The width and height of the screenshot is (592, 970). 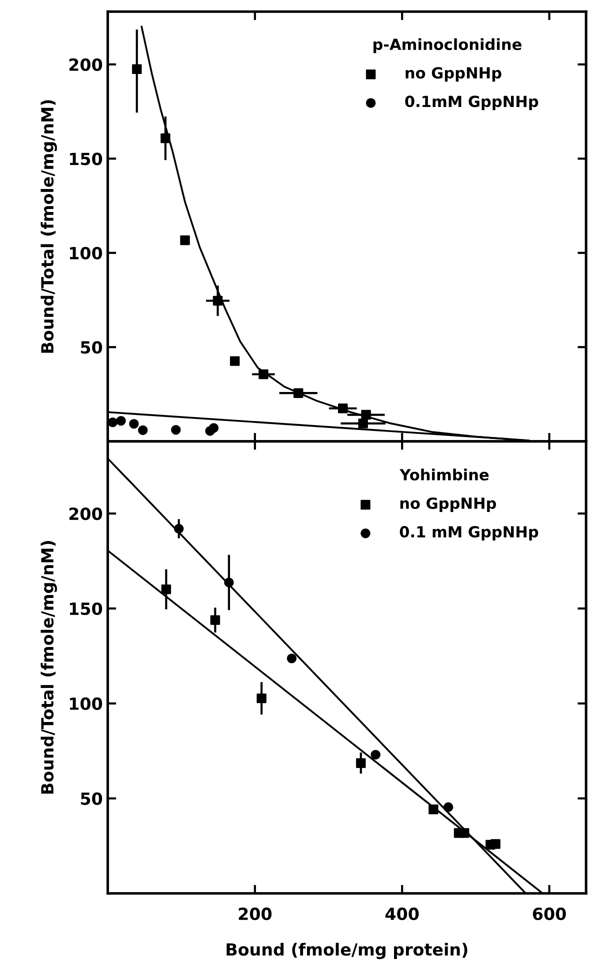 I want to click on x-tick-label: 200, so click(x=255, y=914).